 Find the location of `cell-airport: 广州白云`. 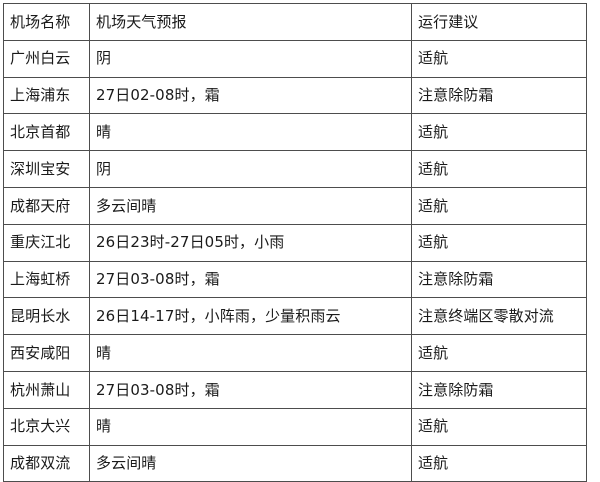

cell-airport: 广州白云 is located at coordinates (46, 58).